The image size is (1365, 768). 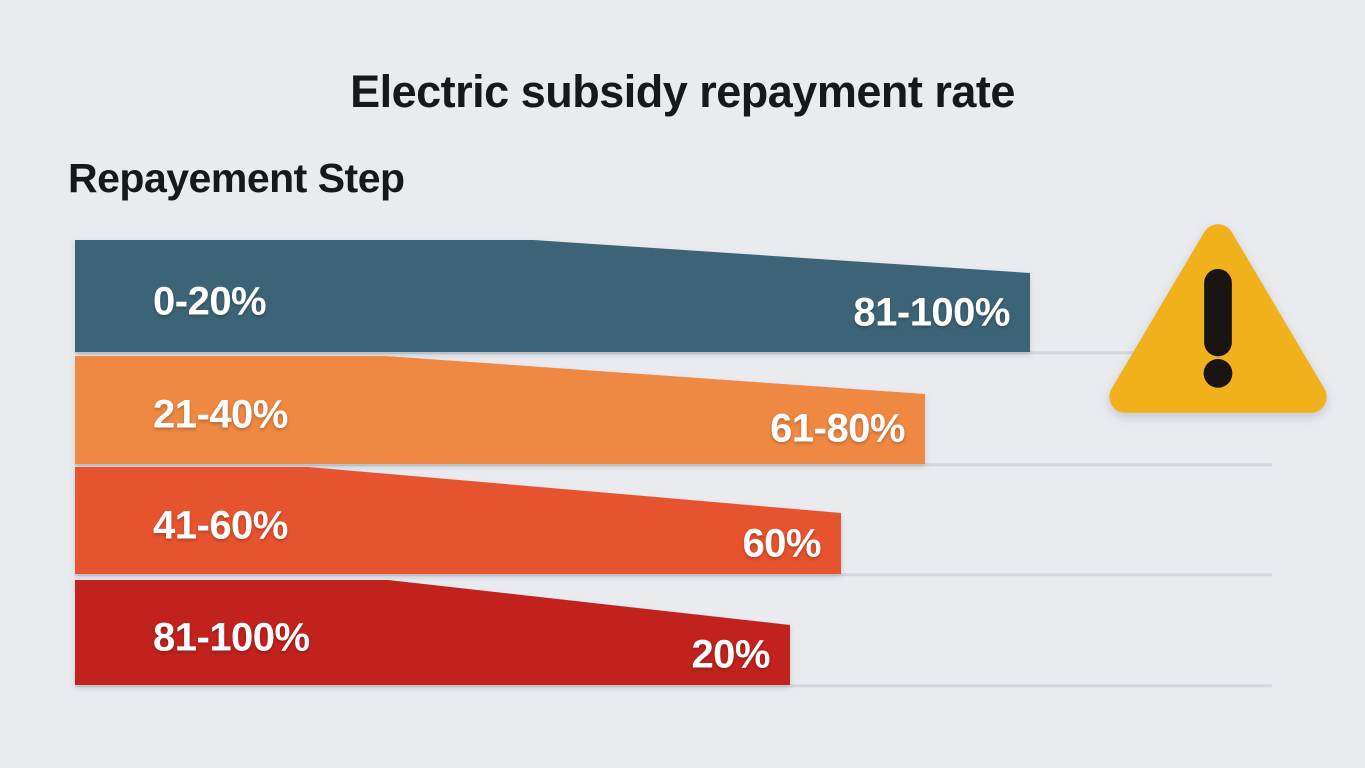 I want to click on funnel-row: 81-100% 20%, so click(x=720, y=633).